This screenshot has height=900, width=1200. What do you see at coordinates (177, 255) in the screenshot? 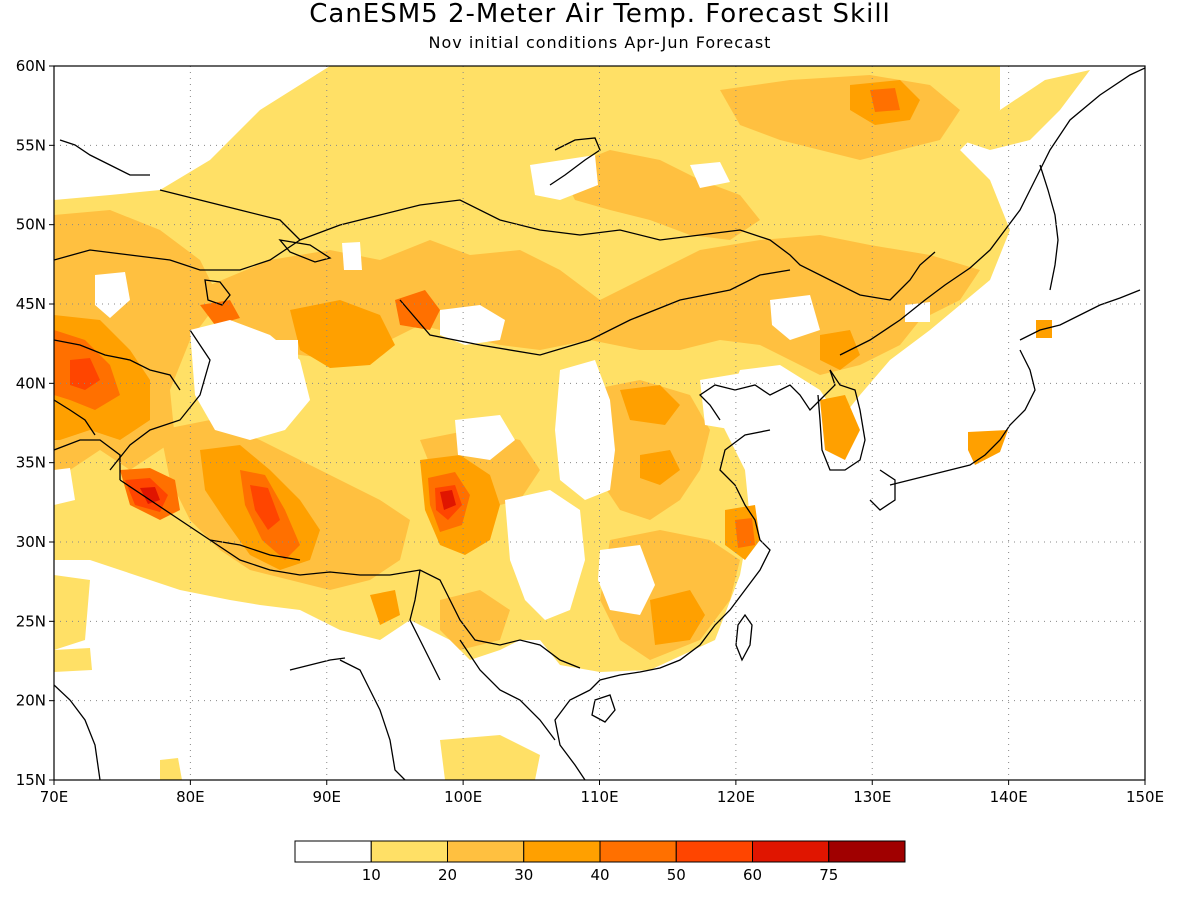
I see `border-kazakh` at bounding box center [177, 255].